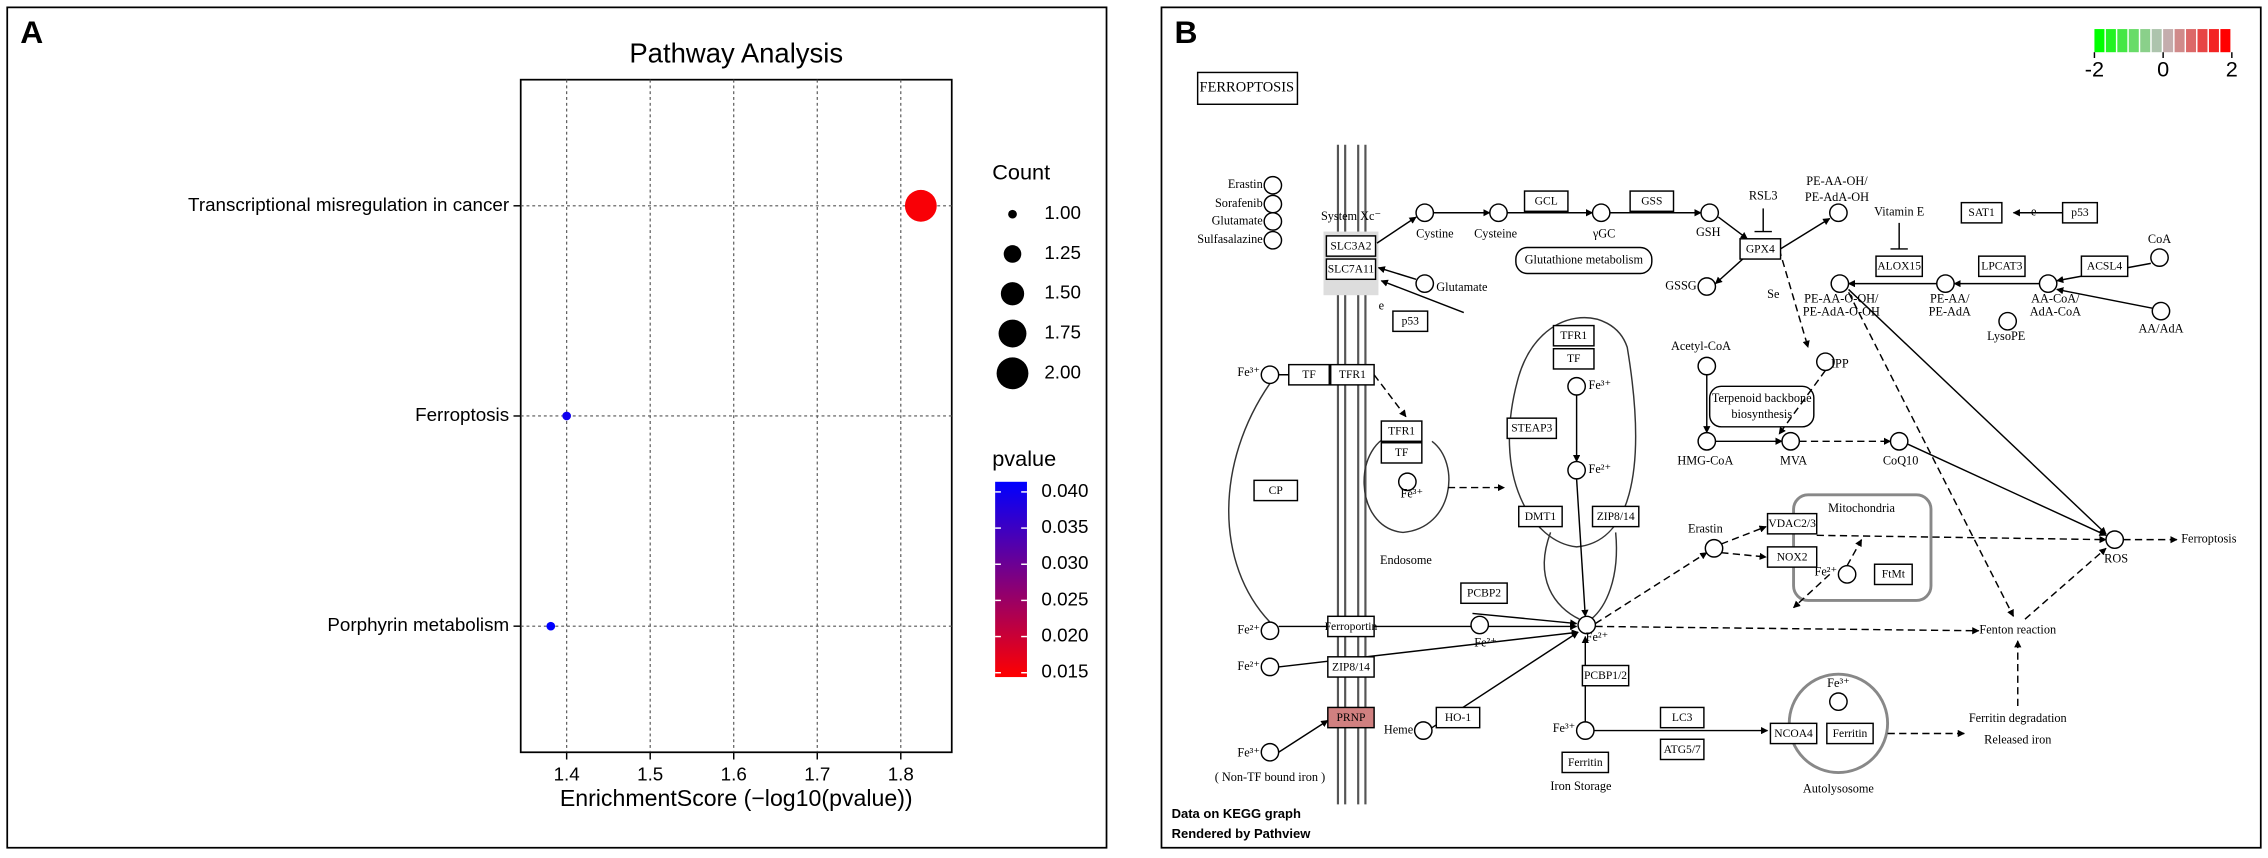  Describe the element at coordinates (1837, 181) in the screenshot. I see `node-label: PE-AA-OH/` at that location.